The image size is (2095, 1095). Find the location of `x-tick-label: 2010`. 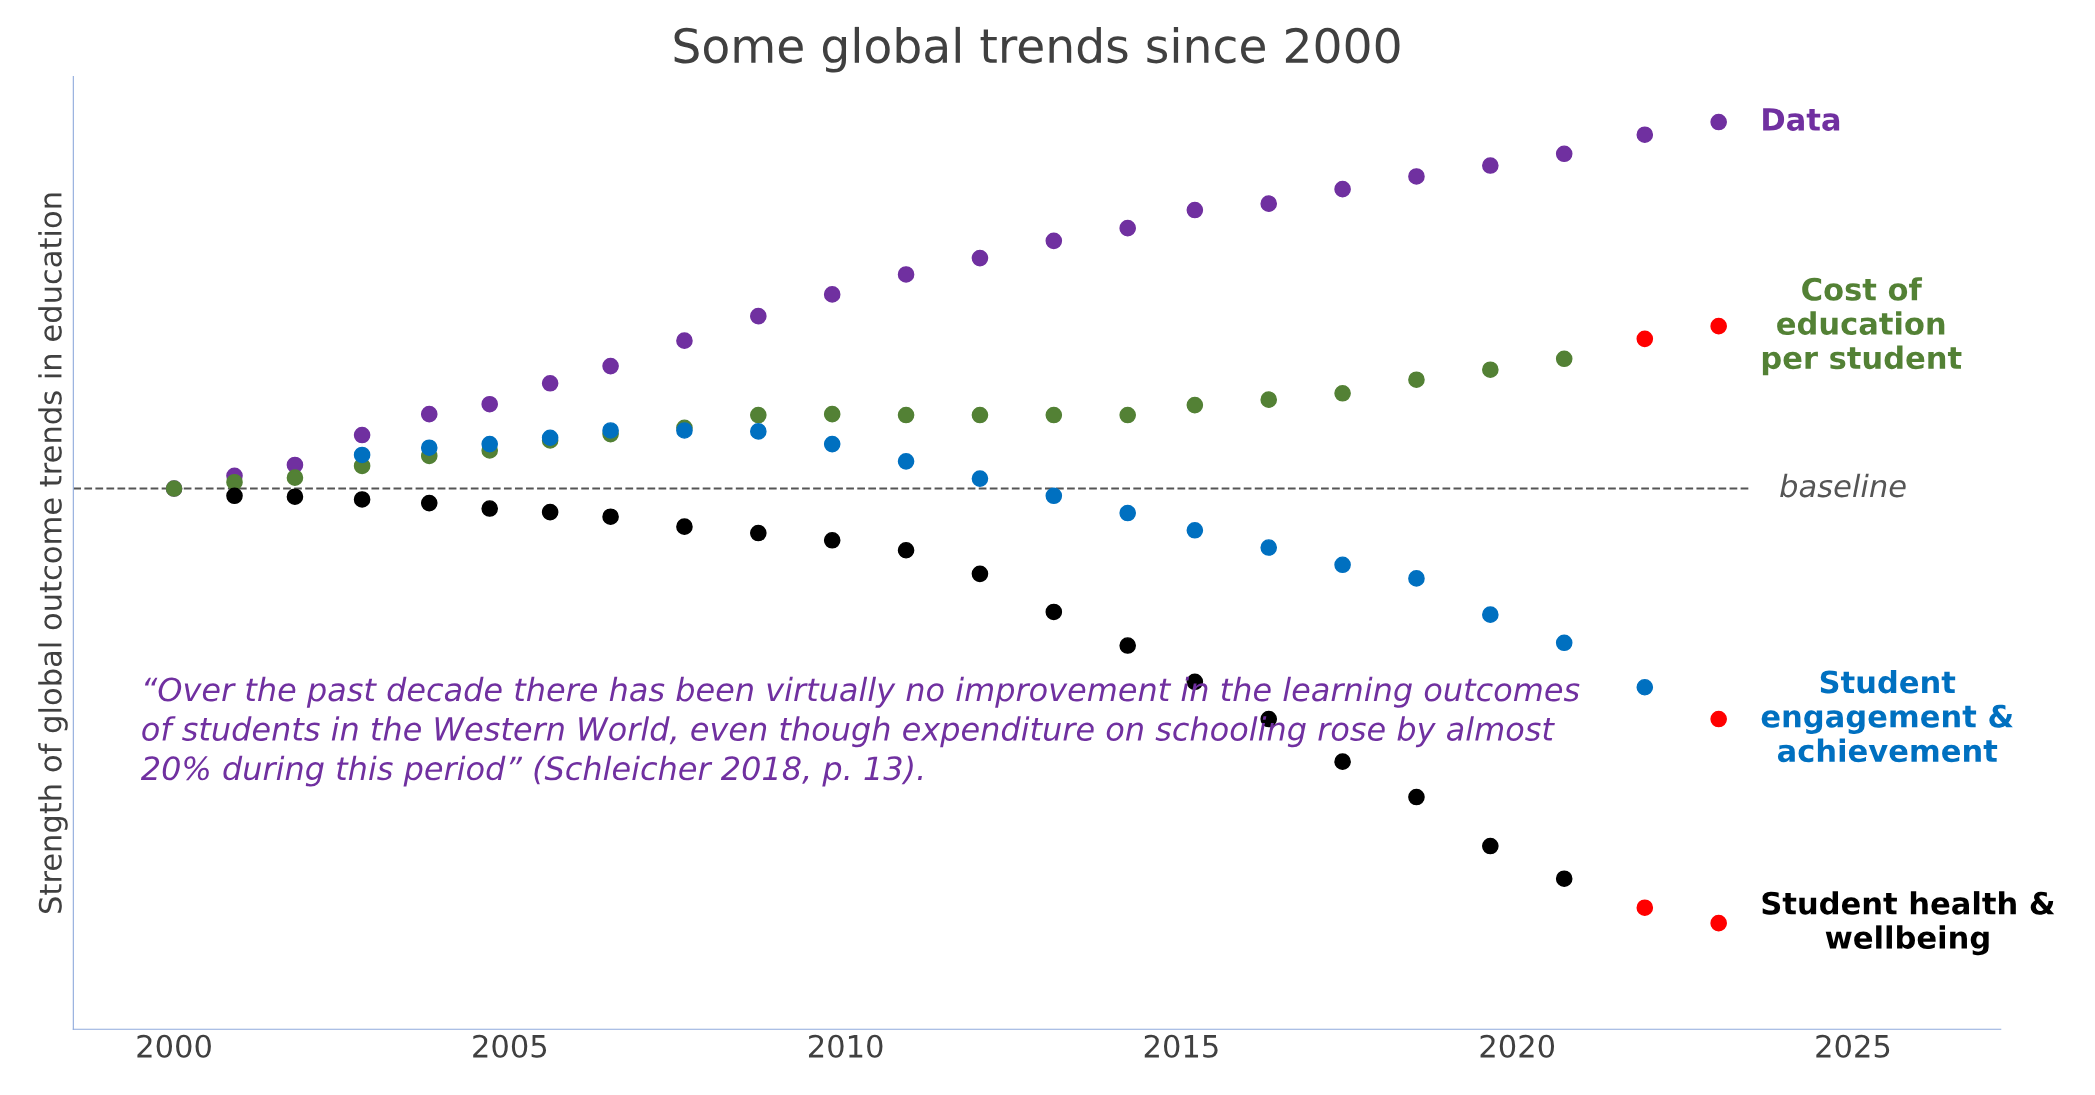

x-tick-label: 2010 is located at coordinates (845, 1046).